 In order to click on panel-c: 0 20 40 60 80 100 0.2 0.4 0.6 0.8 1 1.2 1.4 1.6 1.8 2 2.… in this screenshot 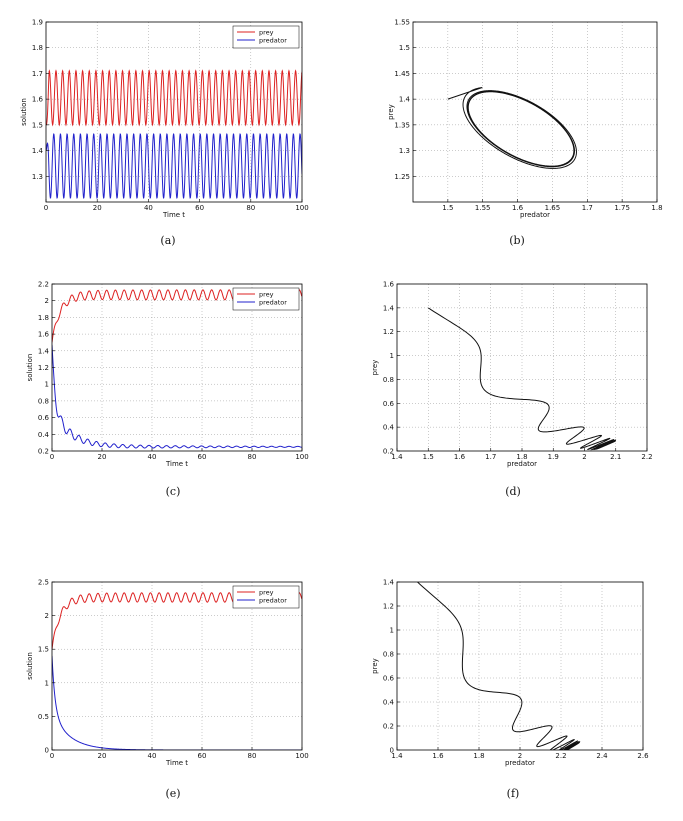, I will do `click(167, 390)`.